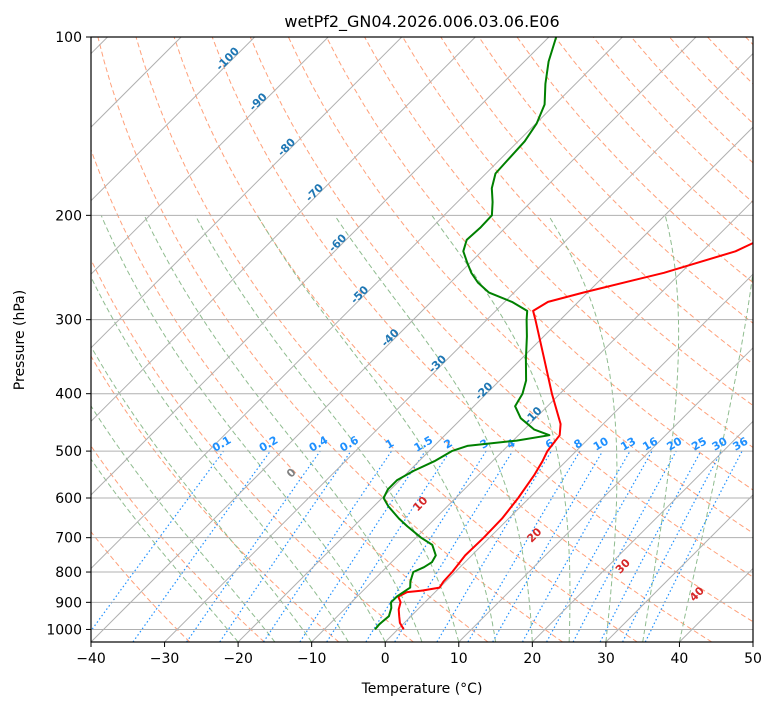 The height and width of the screenshot is (708, 775). I want to click on x-tick-label: −40, so click(91, 659).